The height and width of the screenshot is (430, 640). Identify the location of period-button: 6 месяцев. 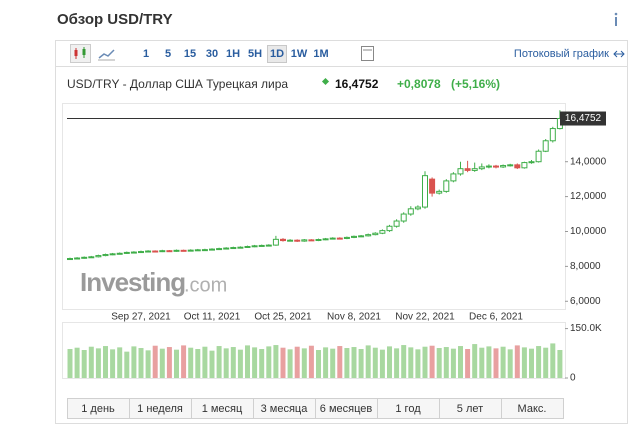
(346, 409).